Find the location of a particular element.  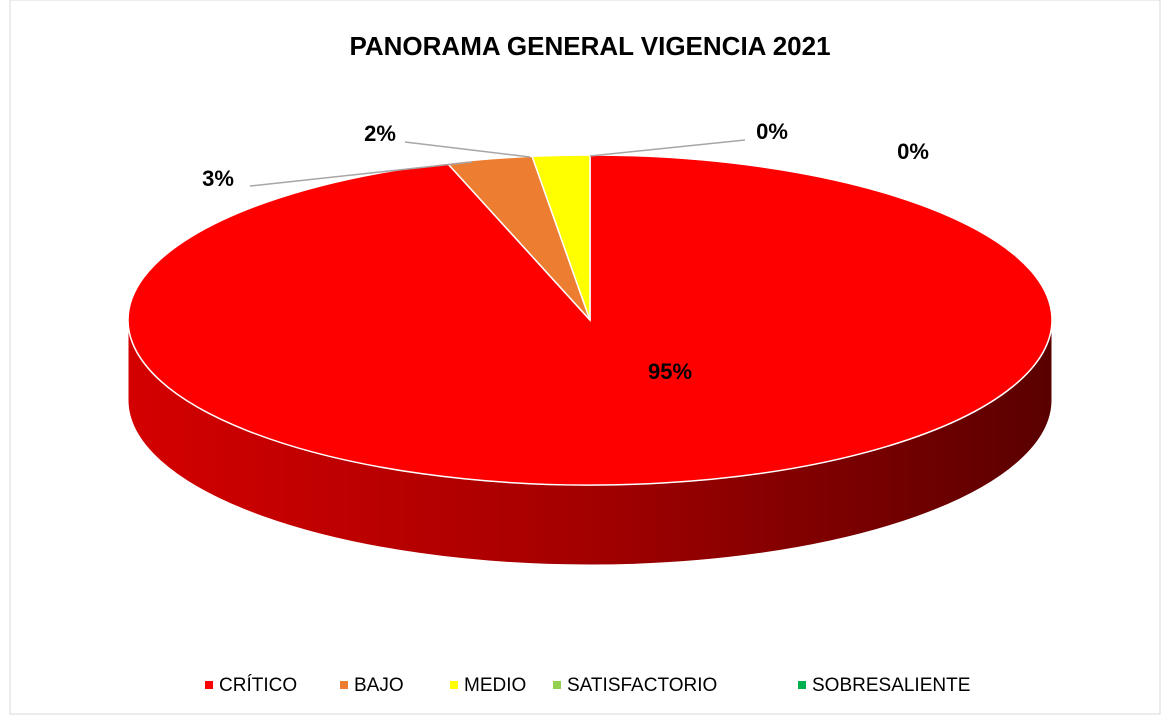

chart-title: PANORAMA GENERAL VIGENCIA 2021 is located at coordinates (589, 46).